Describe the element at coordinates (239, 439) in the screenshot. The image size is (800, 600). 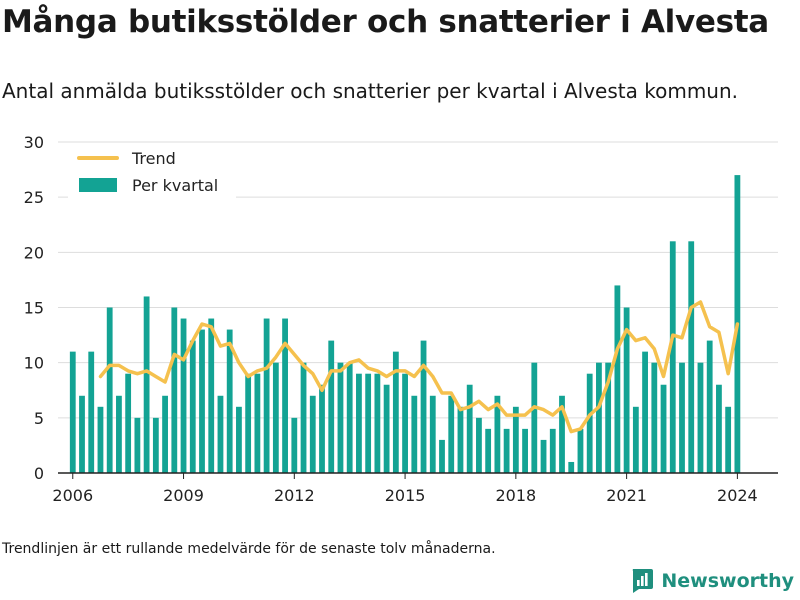
I see `bar-q19` at that location.